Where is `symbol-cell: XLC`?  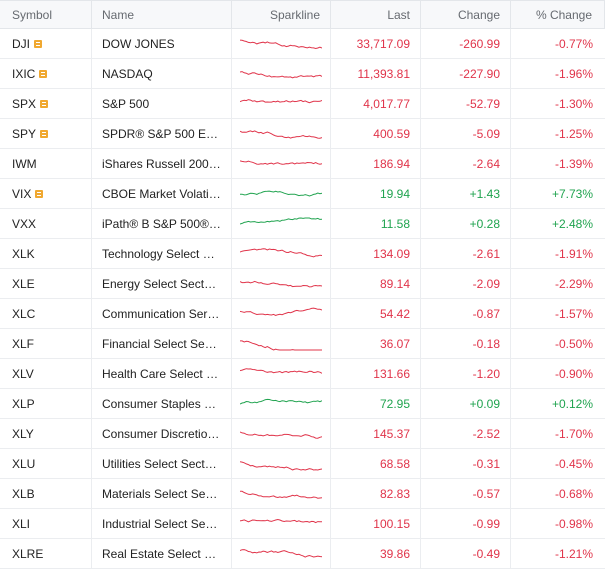
symbol-cell: XLC is located at coordinates (46, 313).